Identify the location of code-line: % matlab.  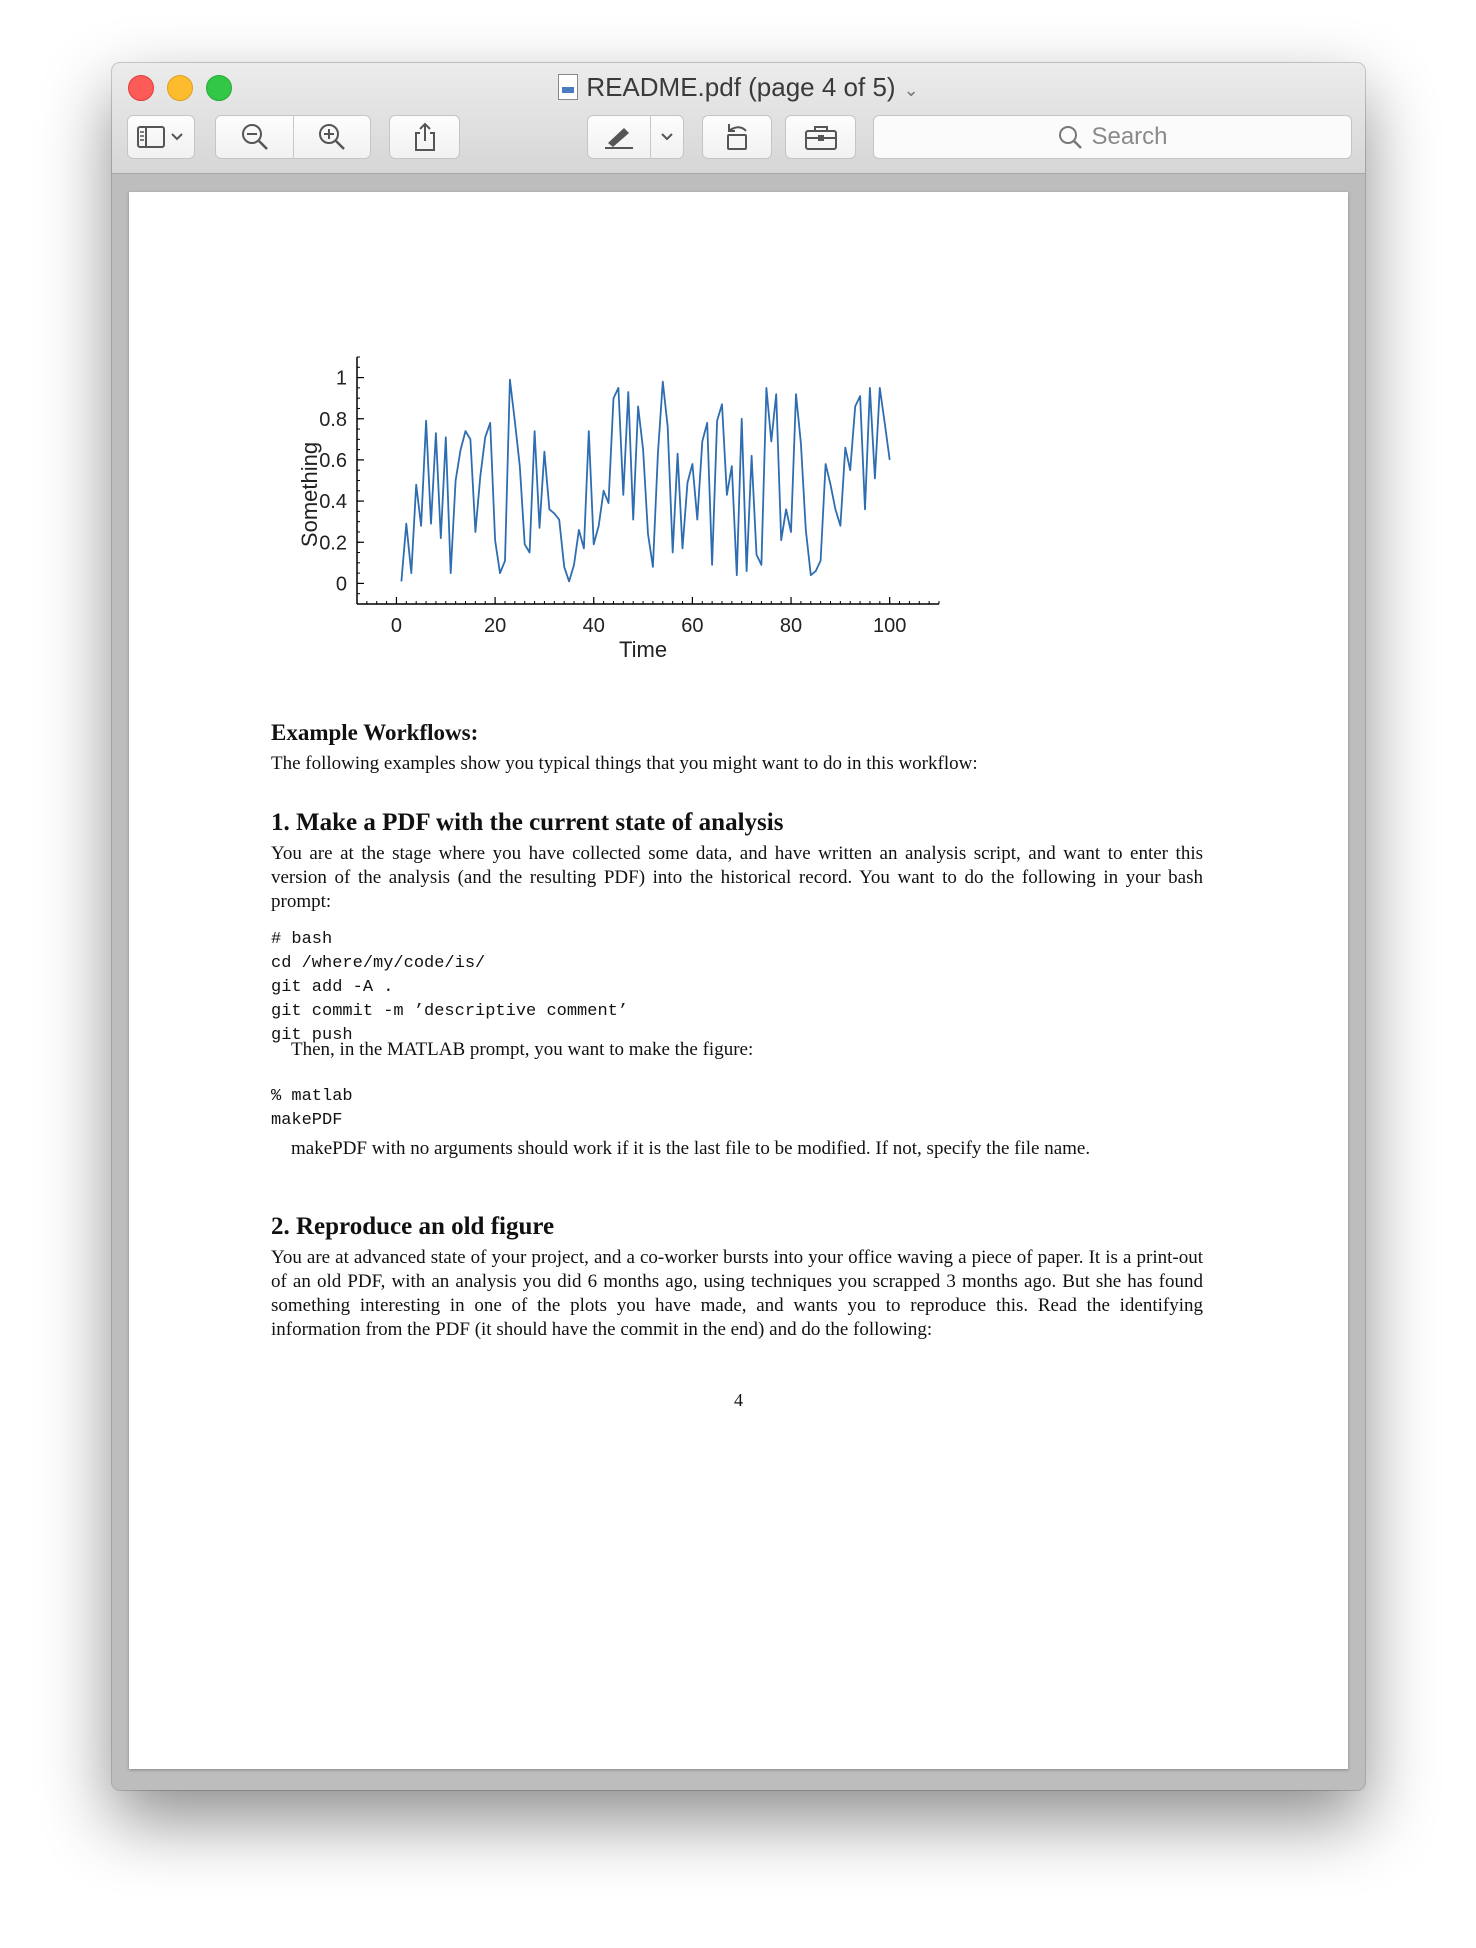
(312, 1096).